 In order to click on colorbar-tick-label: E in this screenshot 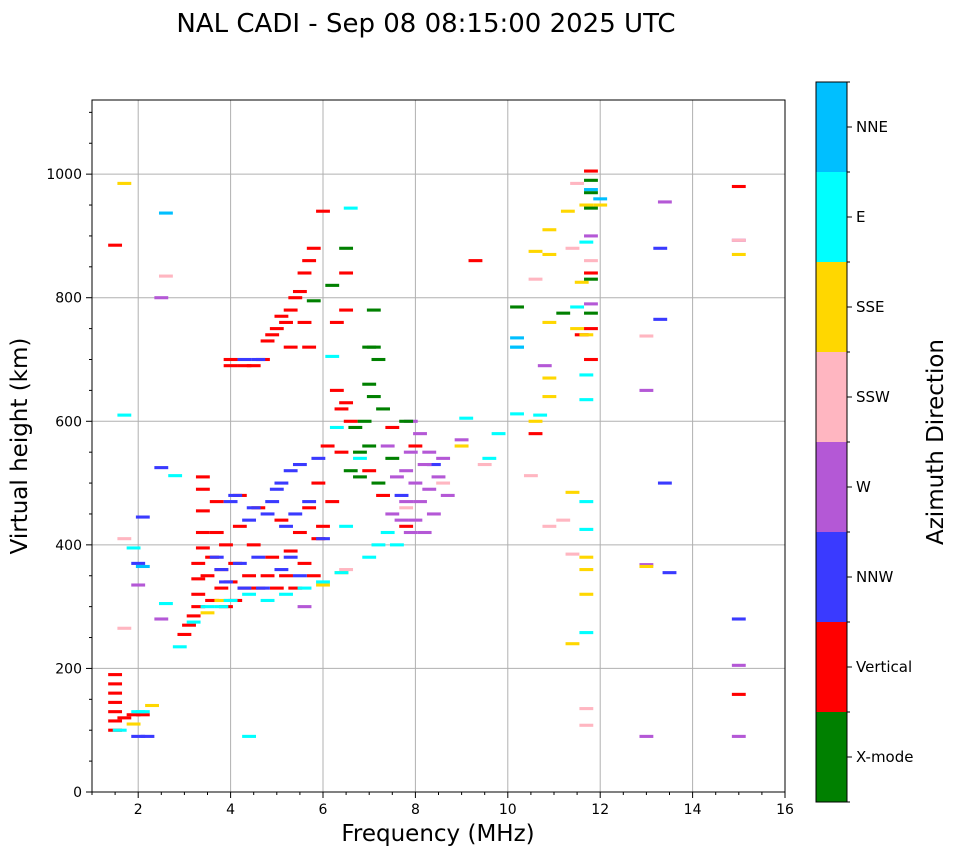, I will do `click(860, 217)`.